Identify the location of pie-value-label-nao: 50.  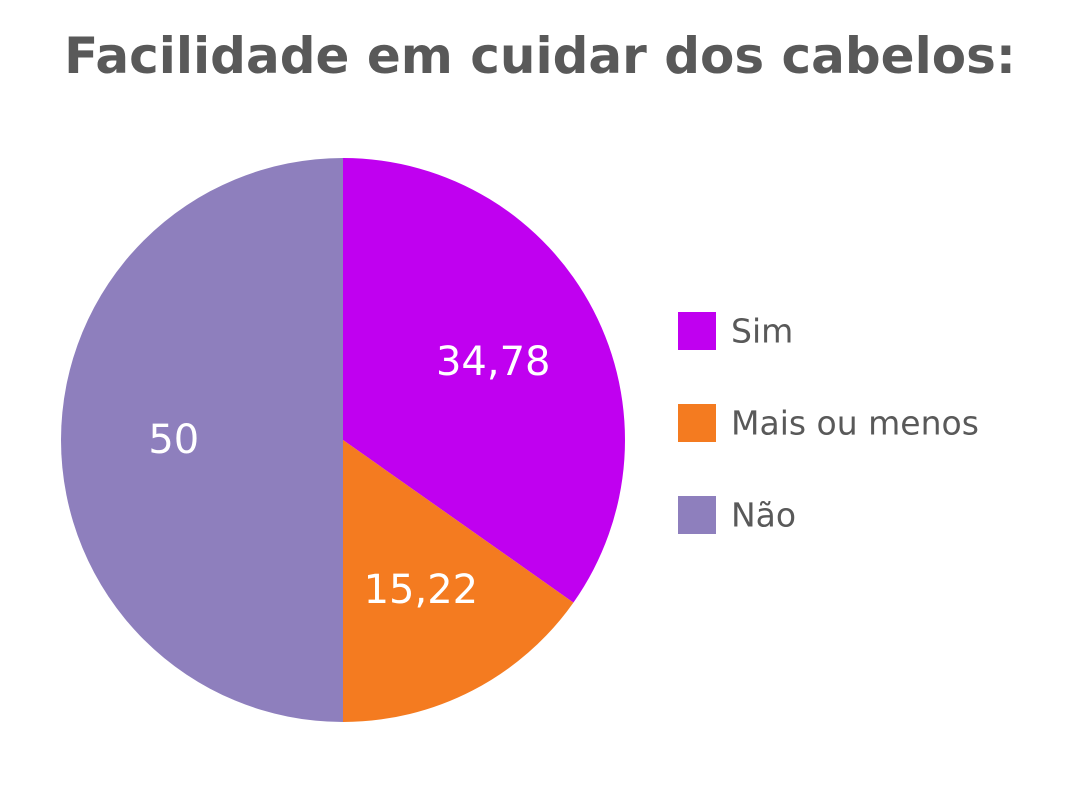
(173, 440).